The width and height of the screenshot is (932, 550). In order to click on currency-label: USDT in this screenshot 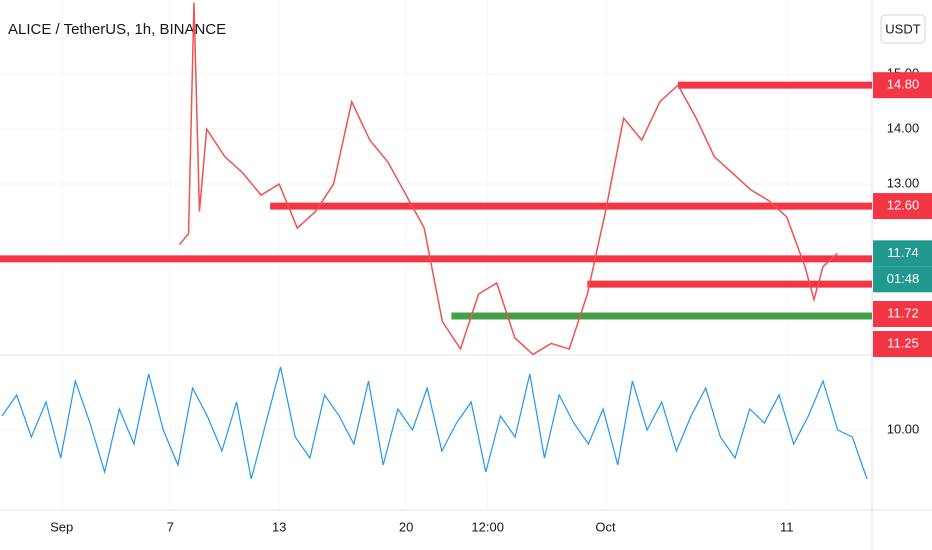, I will do `click(902, 28)`.